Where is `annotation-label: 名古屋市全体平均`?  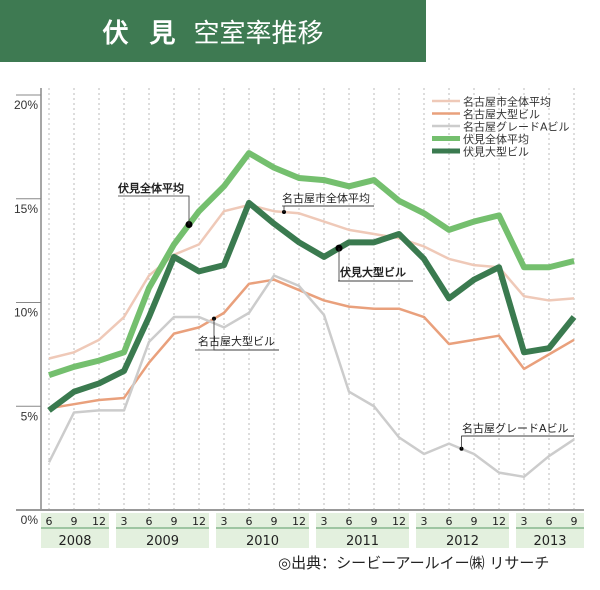
annotation-label: 名古屋市全体平均 is located at coordinates (326, 198).